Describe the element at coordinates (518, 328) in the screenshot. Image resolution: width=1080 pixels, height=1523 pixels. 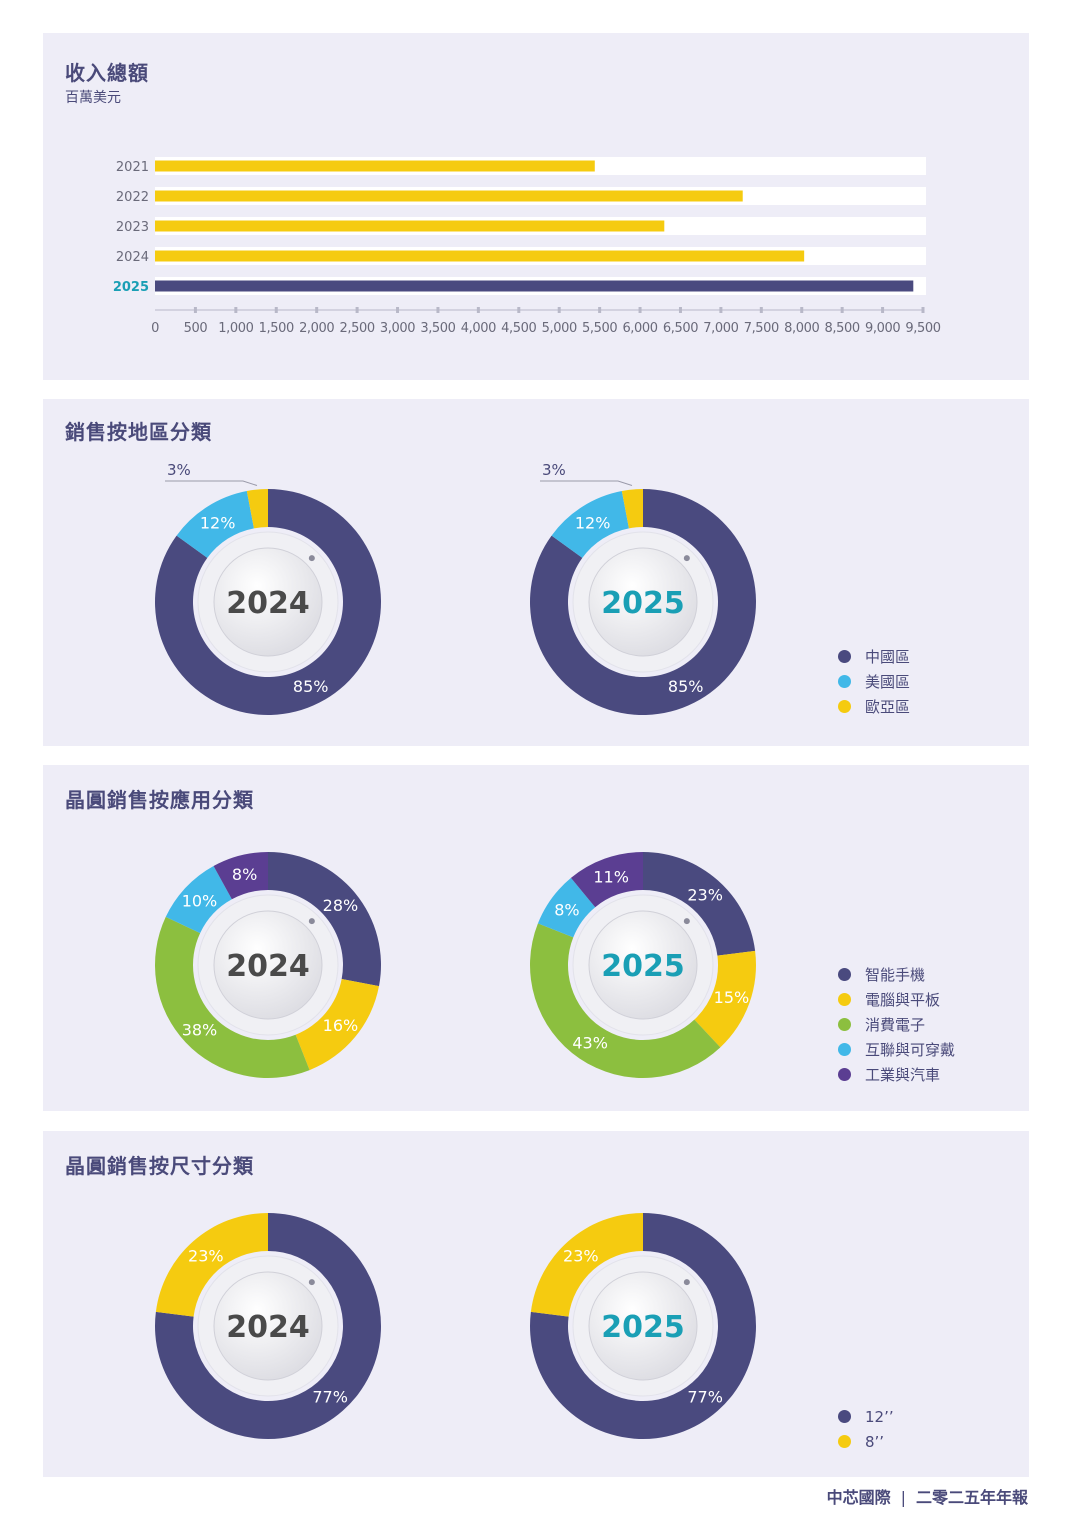
I see `x-tick-label: 4,500` at that location.